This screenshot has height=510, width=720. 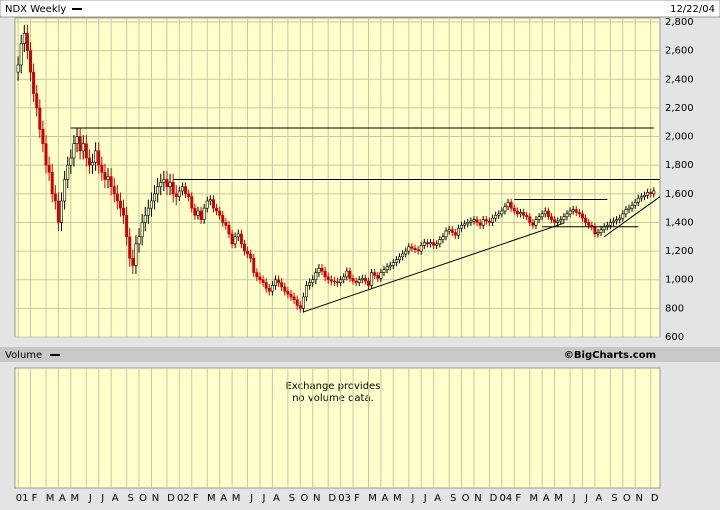 I want to click on y-tick-label: 2,200, so click(x=679, y=108).